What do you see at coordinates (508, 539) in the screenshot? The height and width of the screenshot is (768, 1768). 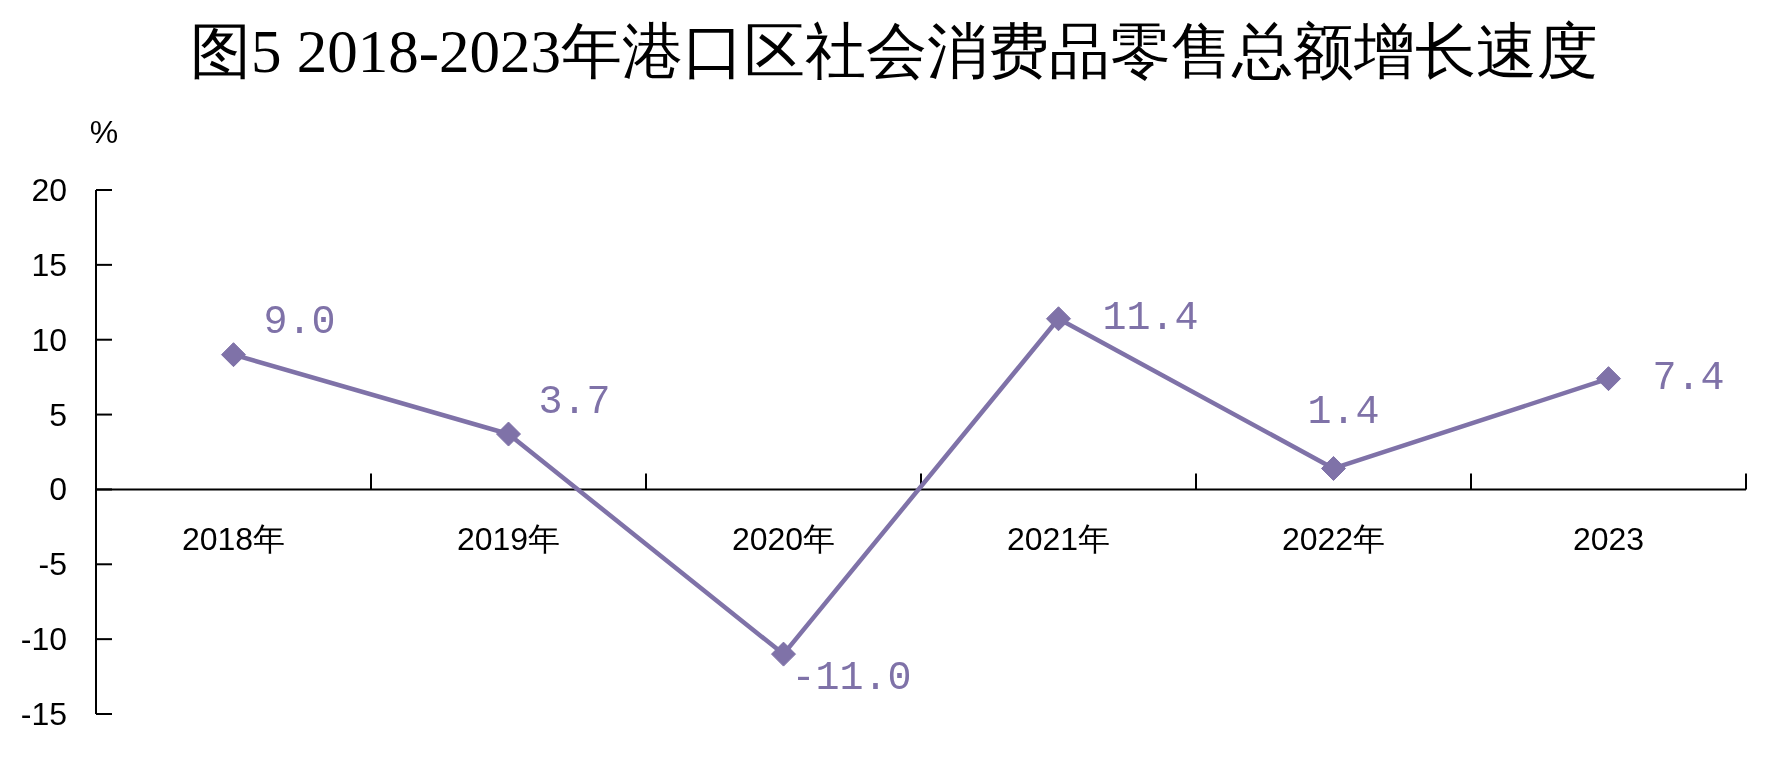 I see `x-tick-label: 2019年` at bounding box center [508, 539].